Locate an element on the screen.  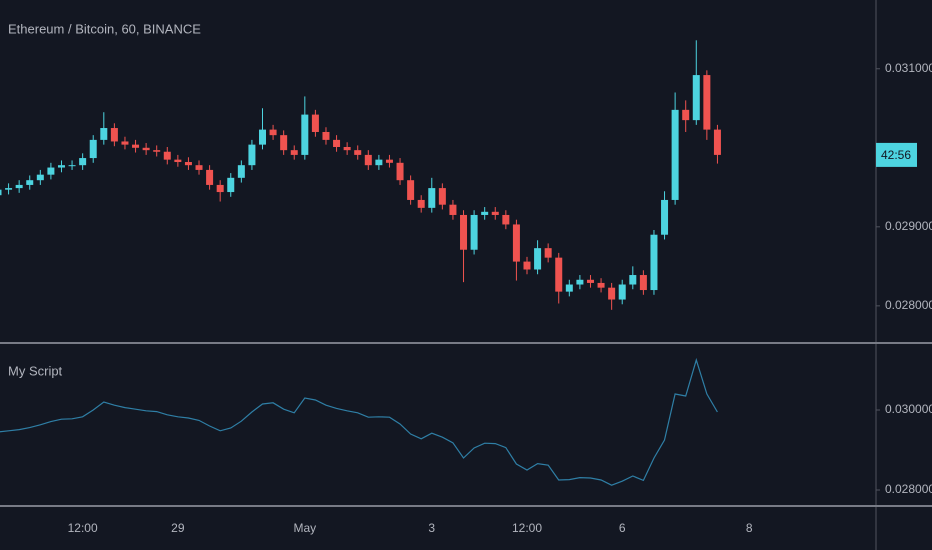
x-tick-label: 6 is located at coordinates (622, 528).